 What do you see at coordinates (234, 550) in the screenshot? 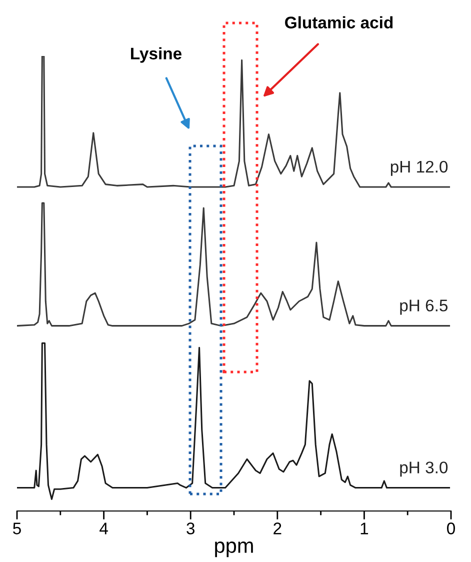
I see `x-axis-title: ppm` at bounding box center [234, 550].